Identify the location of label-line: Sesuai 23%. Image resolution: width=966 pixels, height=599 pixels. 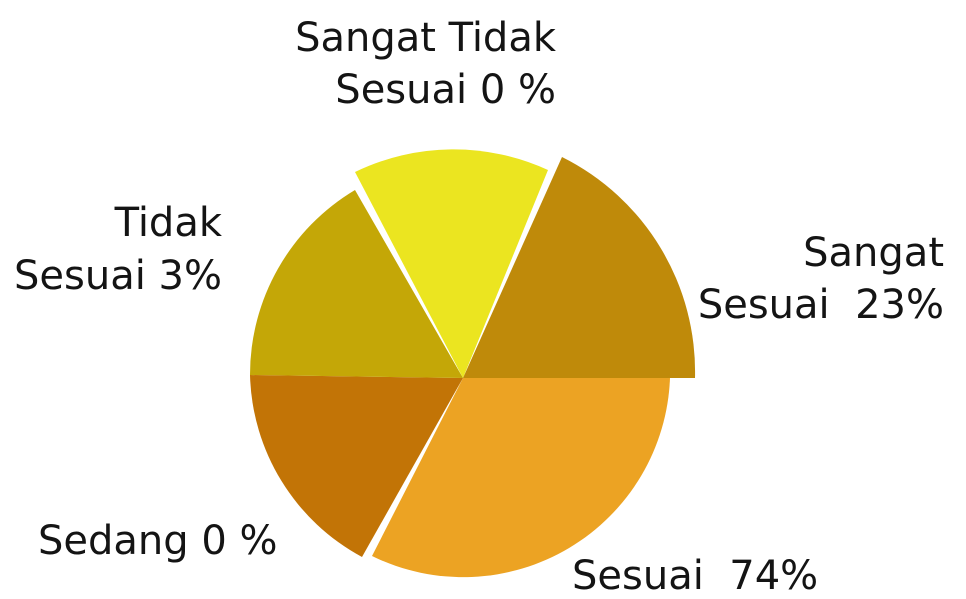
(821, 305).